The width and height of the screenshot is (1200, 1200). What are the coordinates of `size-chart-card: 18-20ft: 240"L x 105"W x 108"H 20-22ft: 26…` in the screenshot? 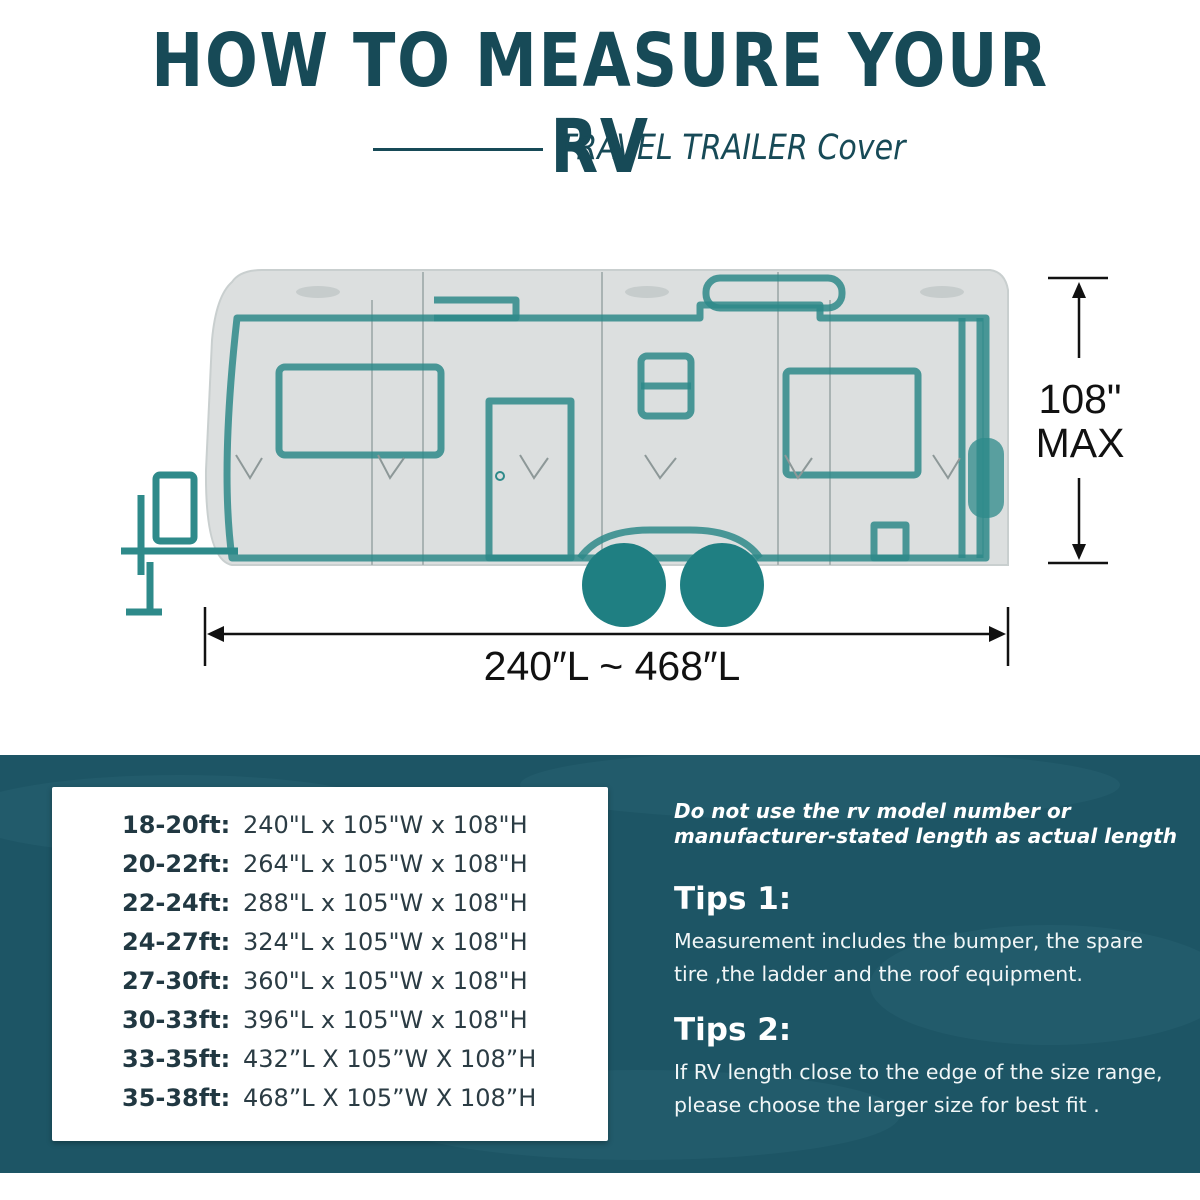 It's located at (330, 964).